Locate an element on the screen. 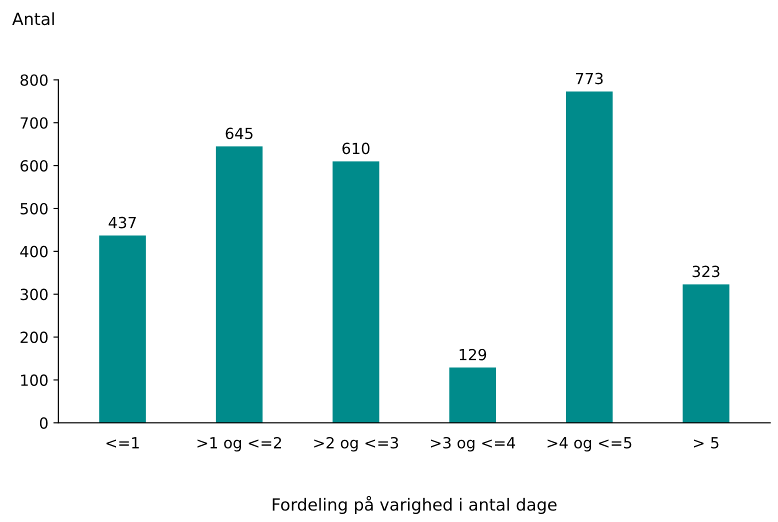  x-tick-label: > 5 is located at coordinates (706, 443).